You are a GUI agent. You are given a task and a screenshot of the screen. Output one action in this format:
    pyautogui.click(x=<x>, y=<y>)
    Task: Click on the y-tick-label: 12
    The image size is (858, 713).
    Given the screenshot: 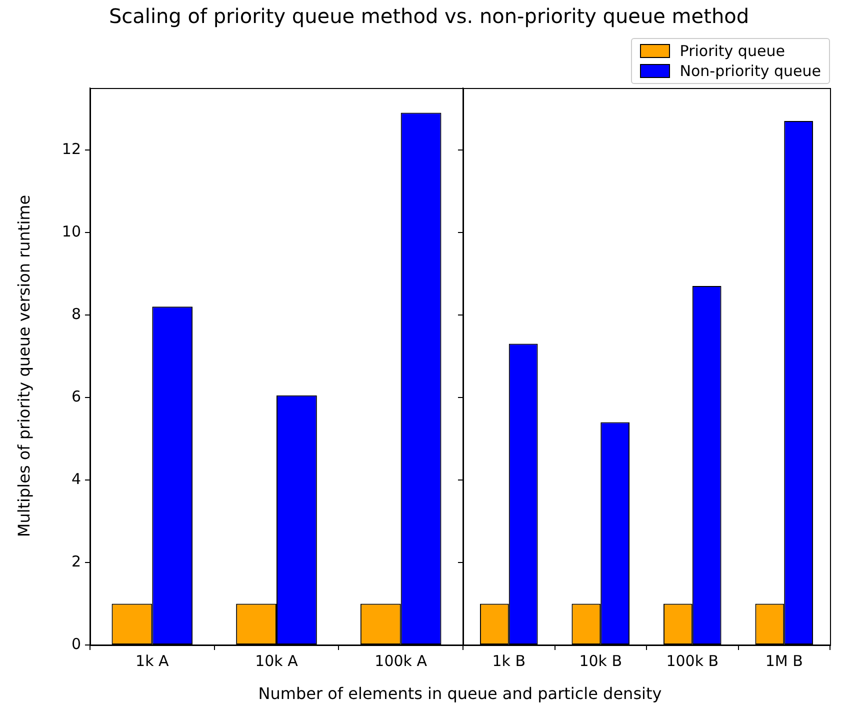 What is the action you would take?
    pyautogui.click(x=71, y=149)
    